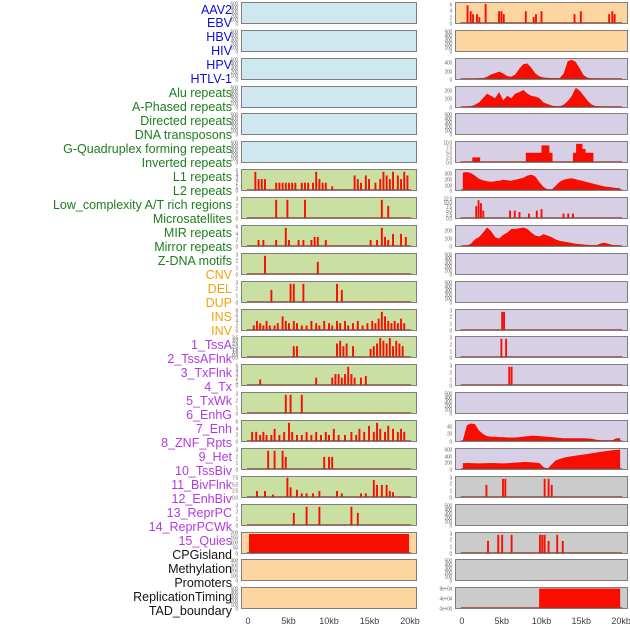  What do you see at coordinates (451, 478) in the screenshot?
I see `y-tick-cpgisland-3: 3` at bounding box center [451, 478].